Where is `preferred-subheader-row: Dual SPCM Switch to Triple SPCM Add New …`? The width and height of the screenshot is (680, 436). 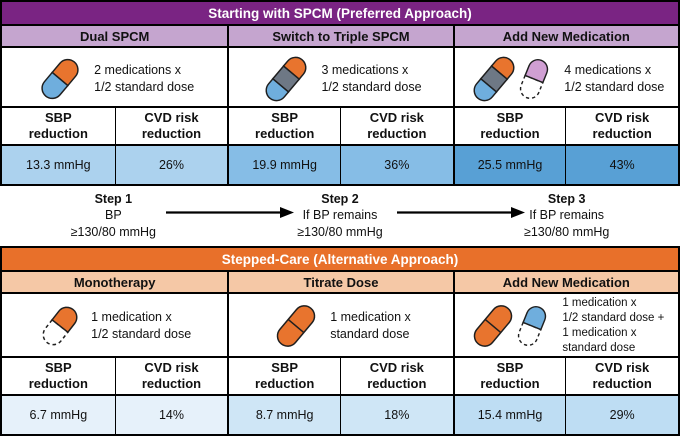
preferred-subheader-row: Dual SPCM Switch to Triple SPCM Add New … is located at coordinates (340, 37).